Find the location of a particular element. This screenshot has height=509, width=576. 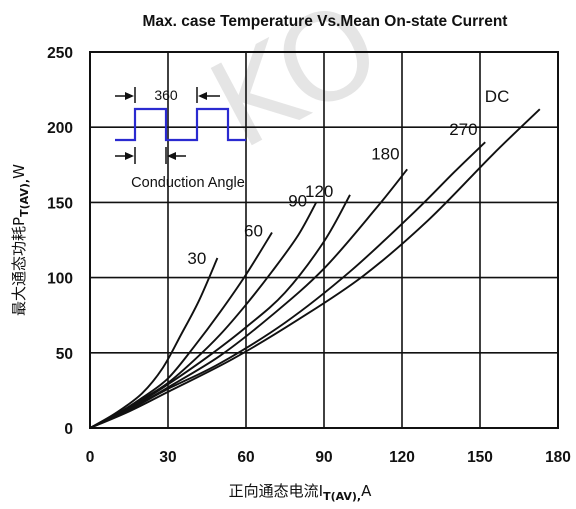

series-label-60: 60 is located at coordinates (253, 230).